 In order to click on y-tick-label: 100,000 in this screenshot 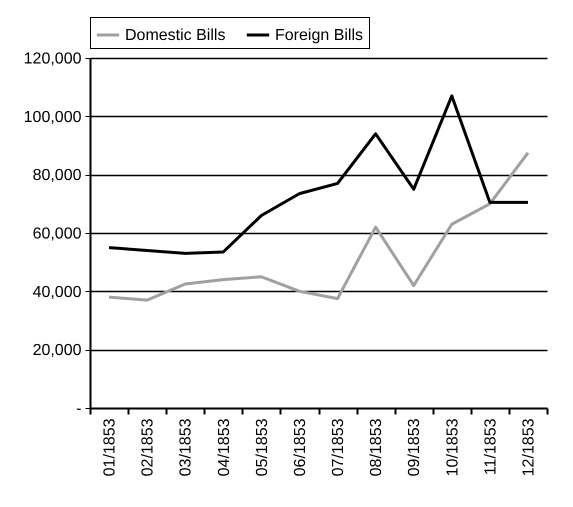, I will do `click(53, 117)`.